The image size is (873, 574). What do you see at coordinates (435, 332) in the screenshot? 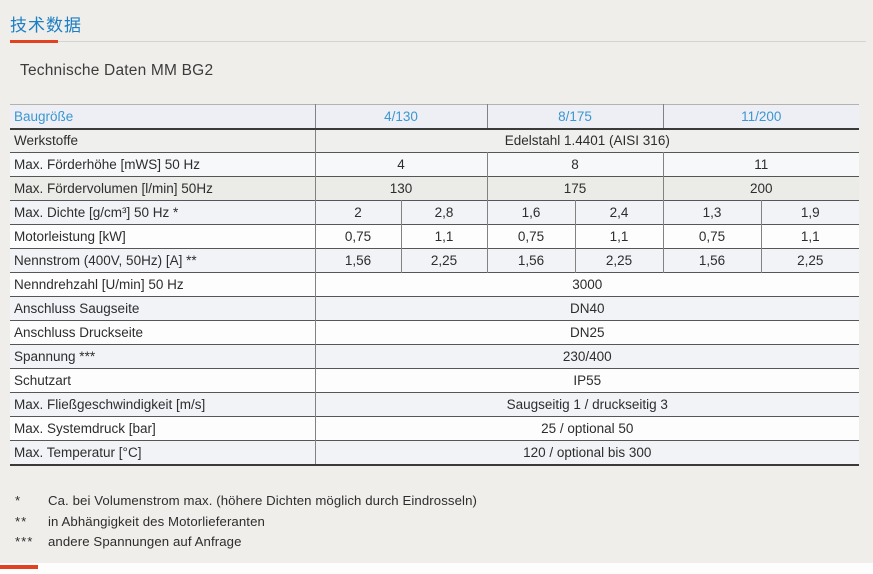
I see `table-row: Anschluss Druckseite DN25` at bounding box center [435, 332].